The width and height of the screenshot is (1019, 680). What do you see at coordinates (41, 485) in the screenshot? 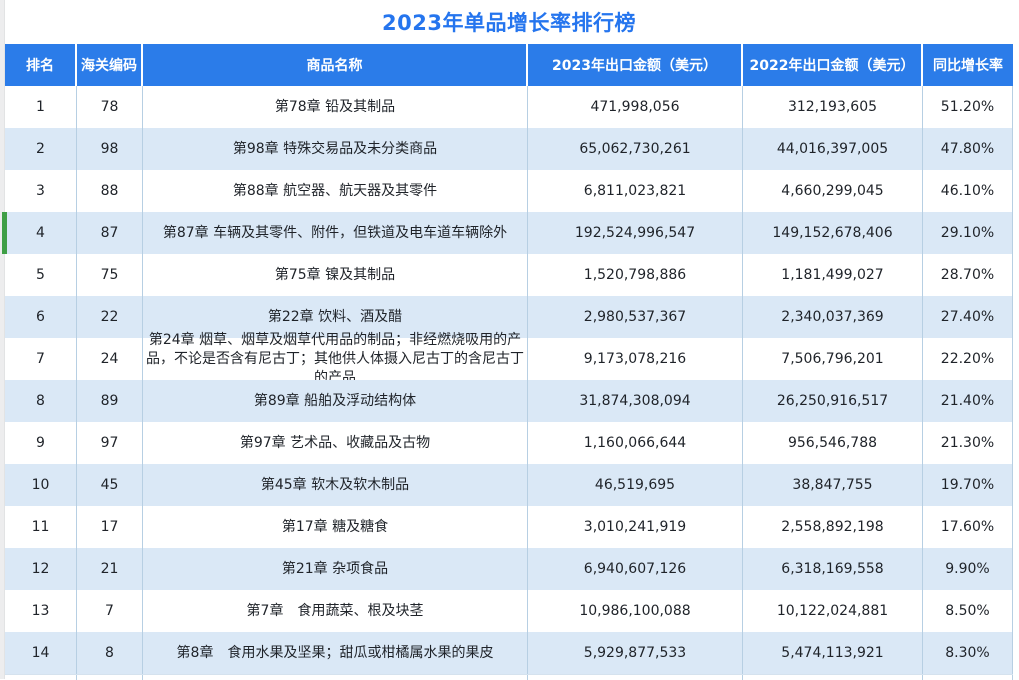
I see `rank-cell: 10` at bounding box center [41, 485].